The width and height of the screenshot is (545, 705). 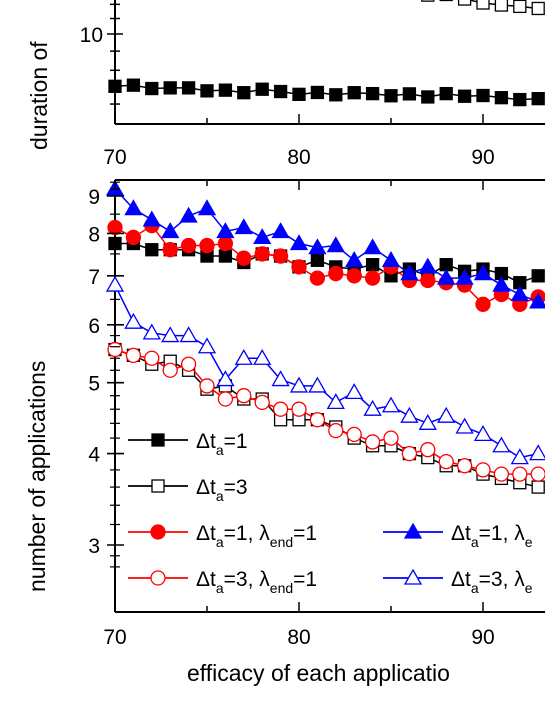 What do you see at coordinates (114, 157) in the screenshot?
I see `top-x-tick-label: 70` at bounding box center [114, 157].